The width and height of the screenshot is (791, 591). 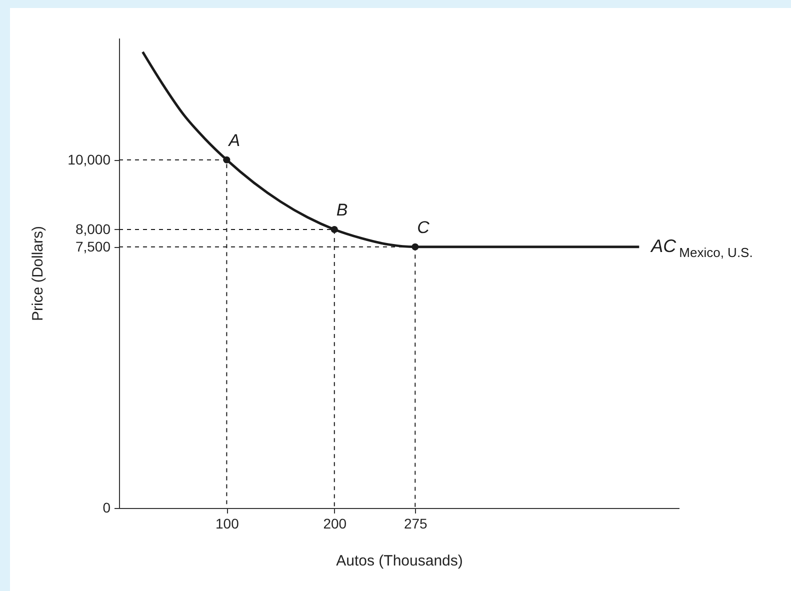 What do you see at coordinates (89, 159) in the screenshot?
I see `y-tick-label: 10,000` at bounding box center [89, 159].